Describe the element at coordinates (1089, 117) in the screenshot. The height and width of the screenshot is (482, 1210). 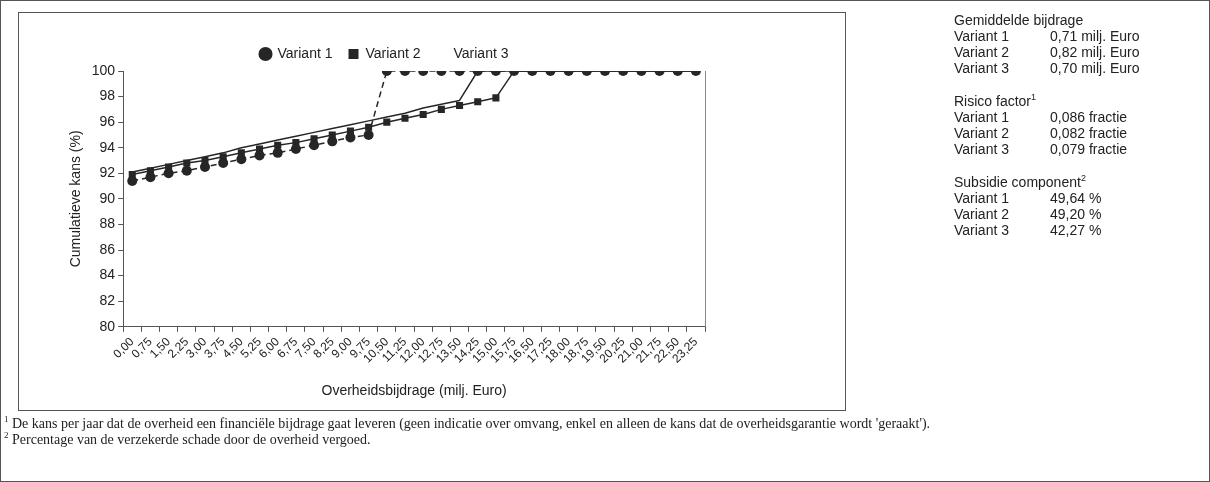
I see `text: 0,086 fractie` at that location.